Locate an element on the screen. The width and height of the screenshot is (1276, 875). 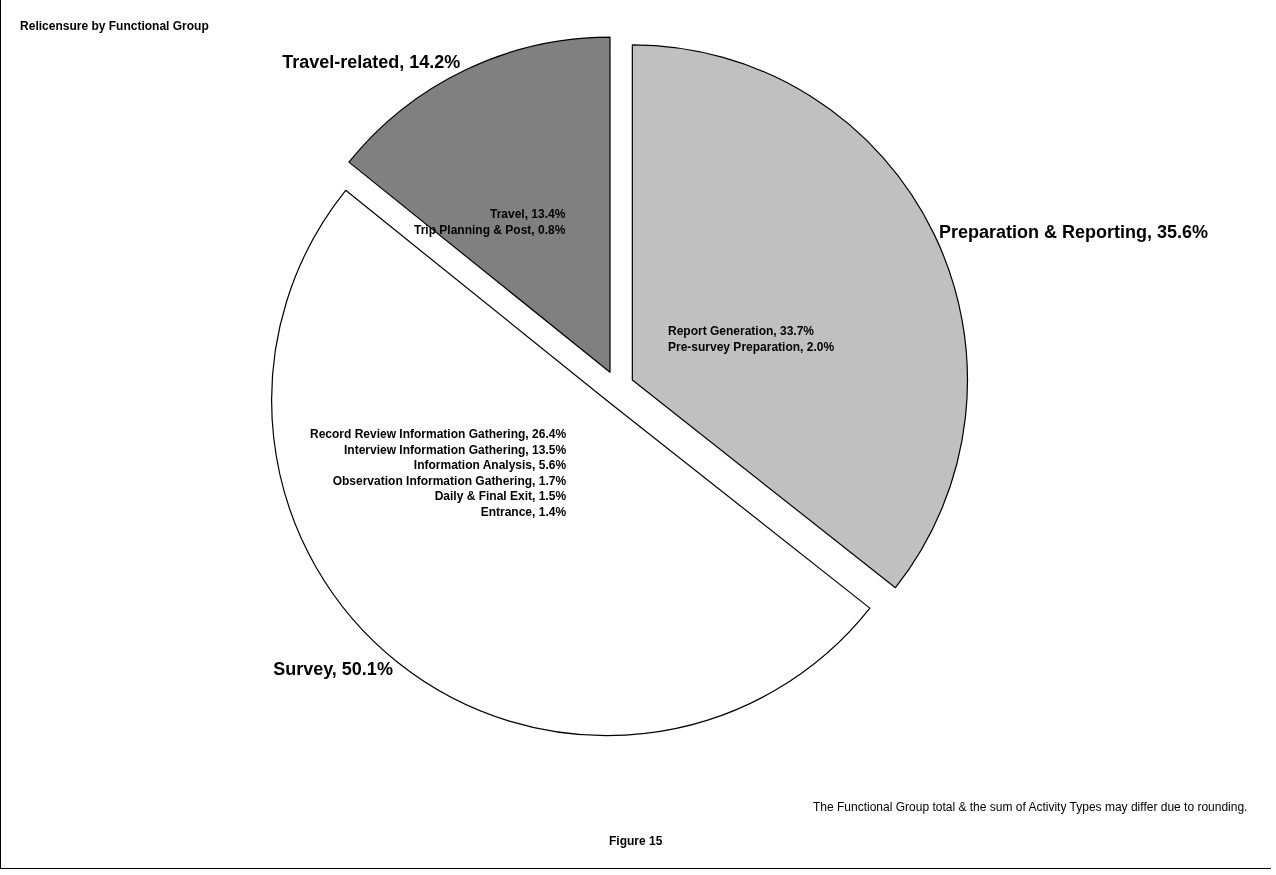
text: Report Generation, 33.7% Pre-survey Preparation, 2.0% is located at coordinates (751, 339).